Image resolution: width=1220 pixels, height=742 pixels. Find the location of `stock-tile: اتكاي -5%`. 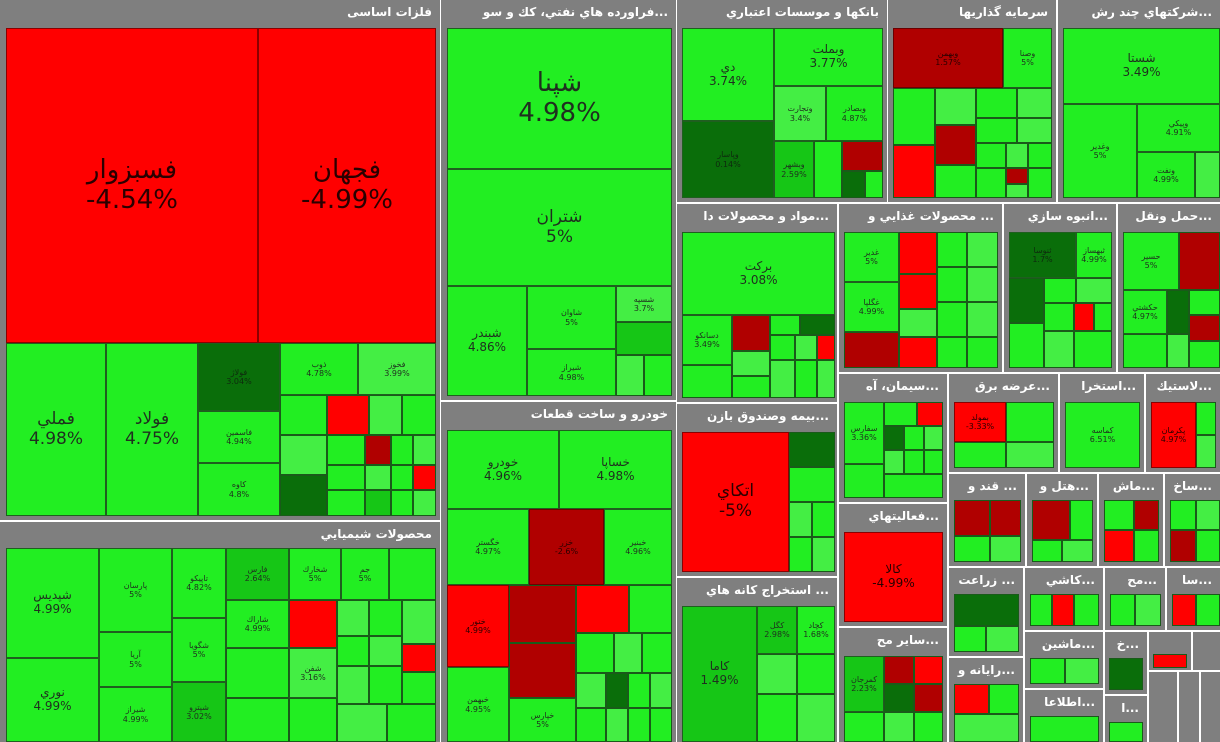

stock-tile: اتكاي -5% is located at coordinates (735, 502).